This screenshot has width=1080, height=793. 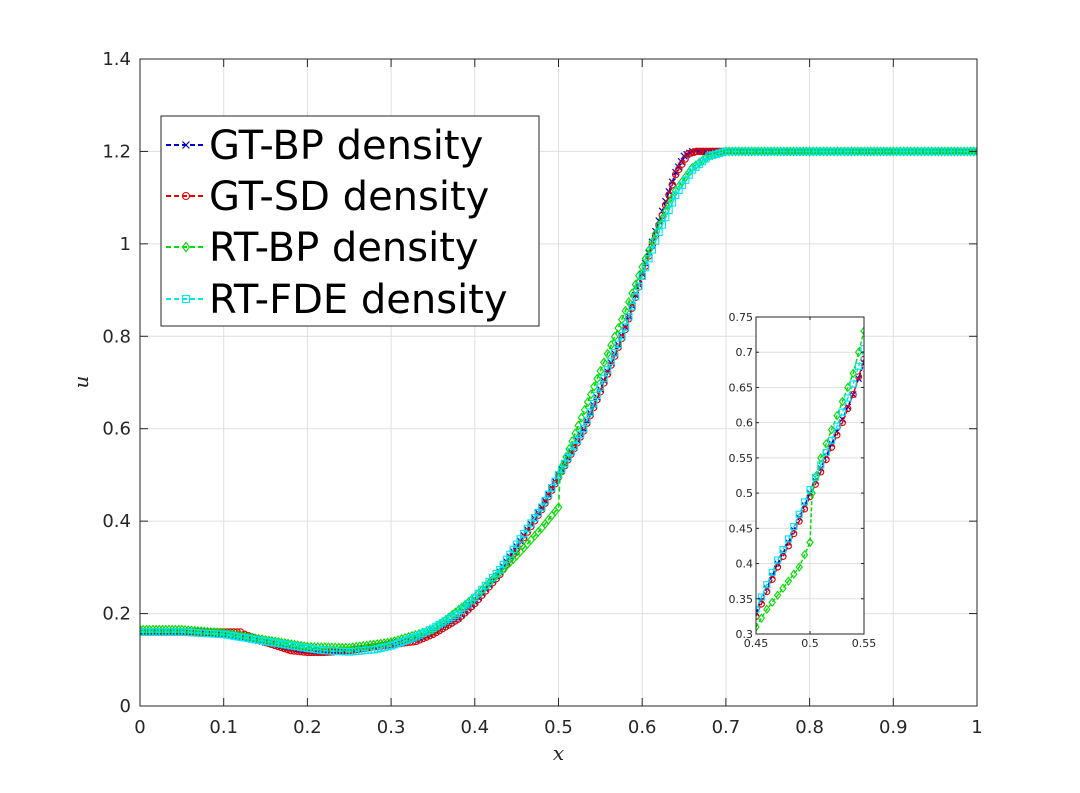 What do you see at coordinates (223, 727) in the screenshot?
I see `main-x-tick-label: 0.1` at bounding box center [223, 727].